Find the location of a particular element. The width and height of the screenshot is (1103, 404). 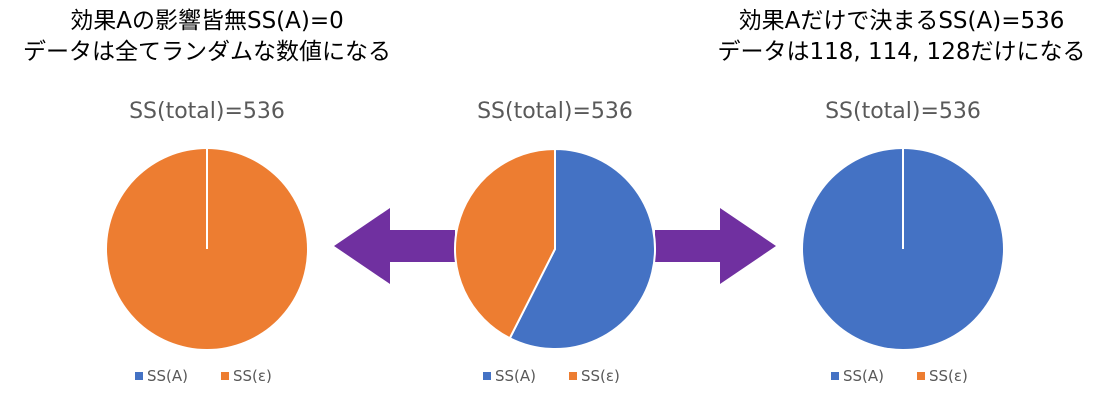

caption-left-line2: データは全てランダムな数値になる is located at coordinates (207, 52).